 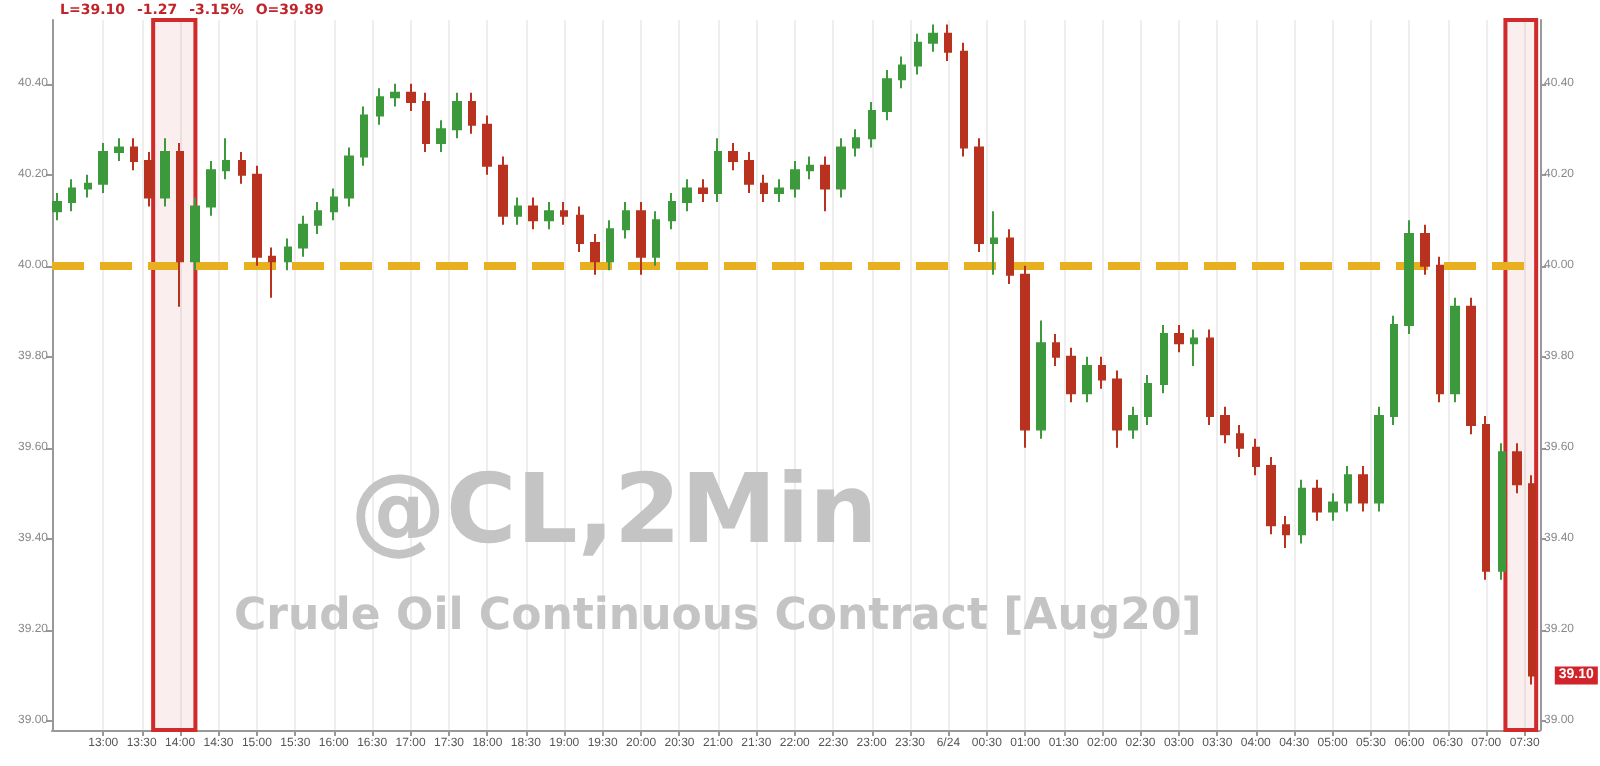 I want to click on text: Crude Oil Continuous Contract [Aug20], so click(x=718, y=616).